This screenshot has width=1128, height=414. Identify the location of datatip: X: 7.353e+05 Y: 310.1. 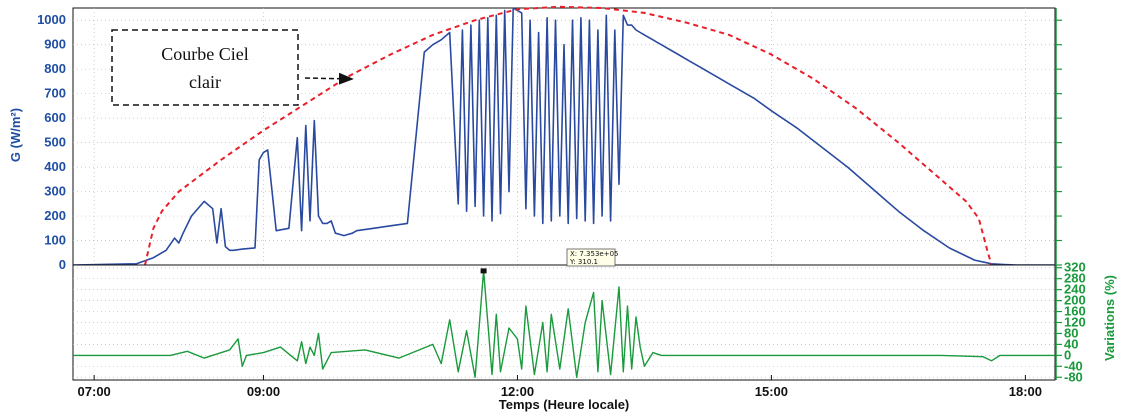
(549, 261).